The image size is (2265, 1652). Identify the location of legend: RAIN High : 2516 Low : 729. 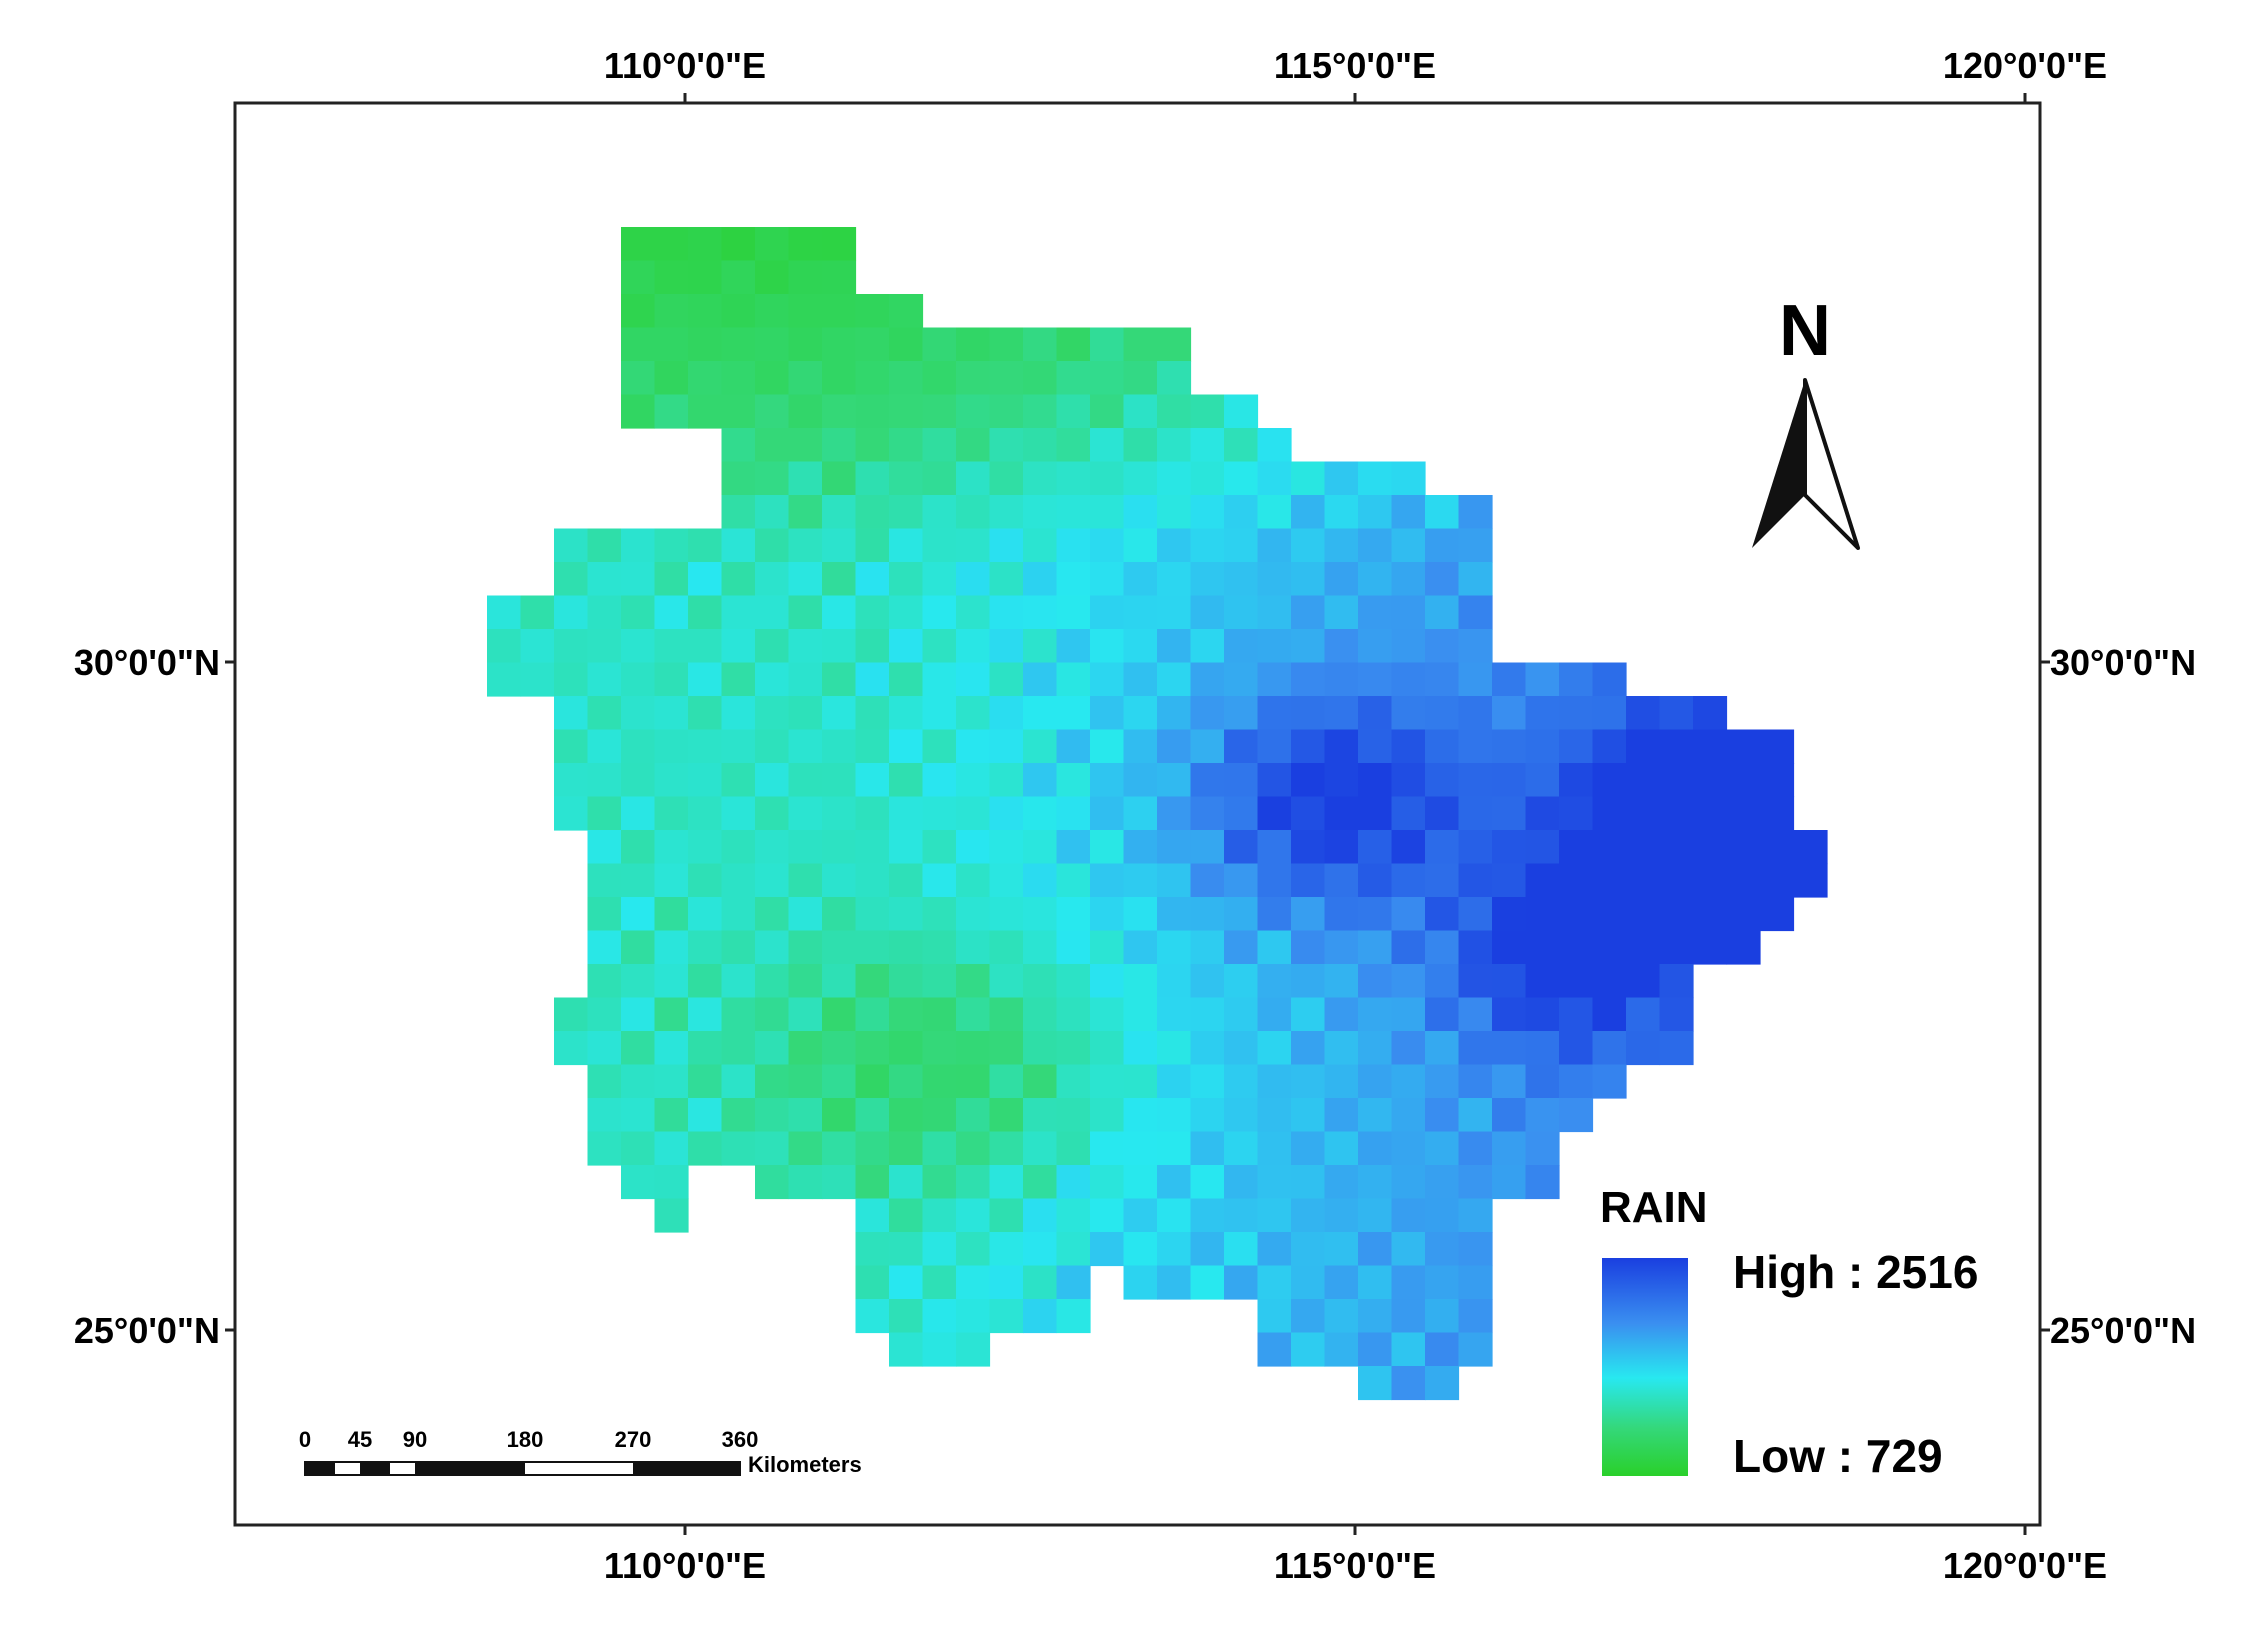
(1789, 1332).